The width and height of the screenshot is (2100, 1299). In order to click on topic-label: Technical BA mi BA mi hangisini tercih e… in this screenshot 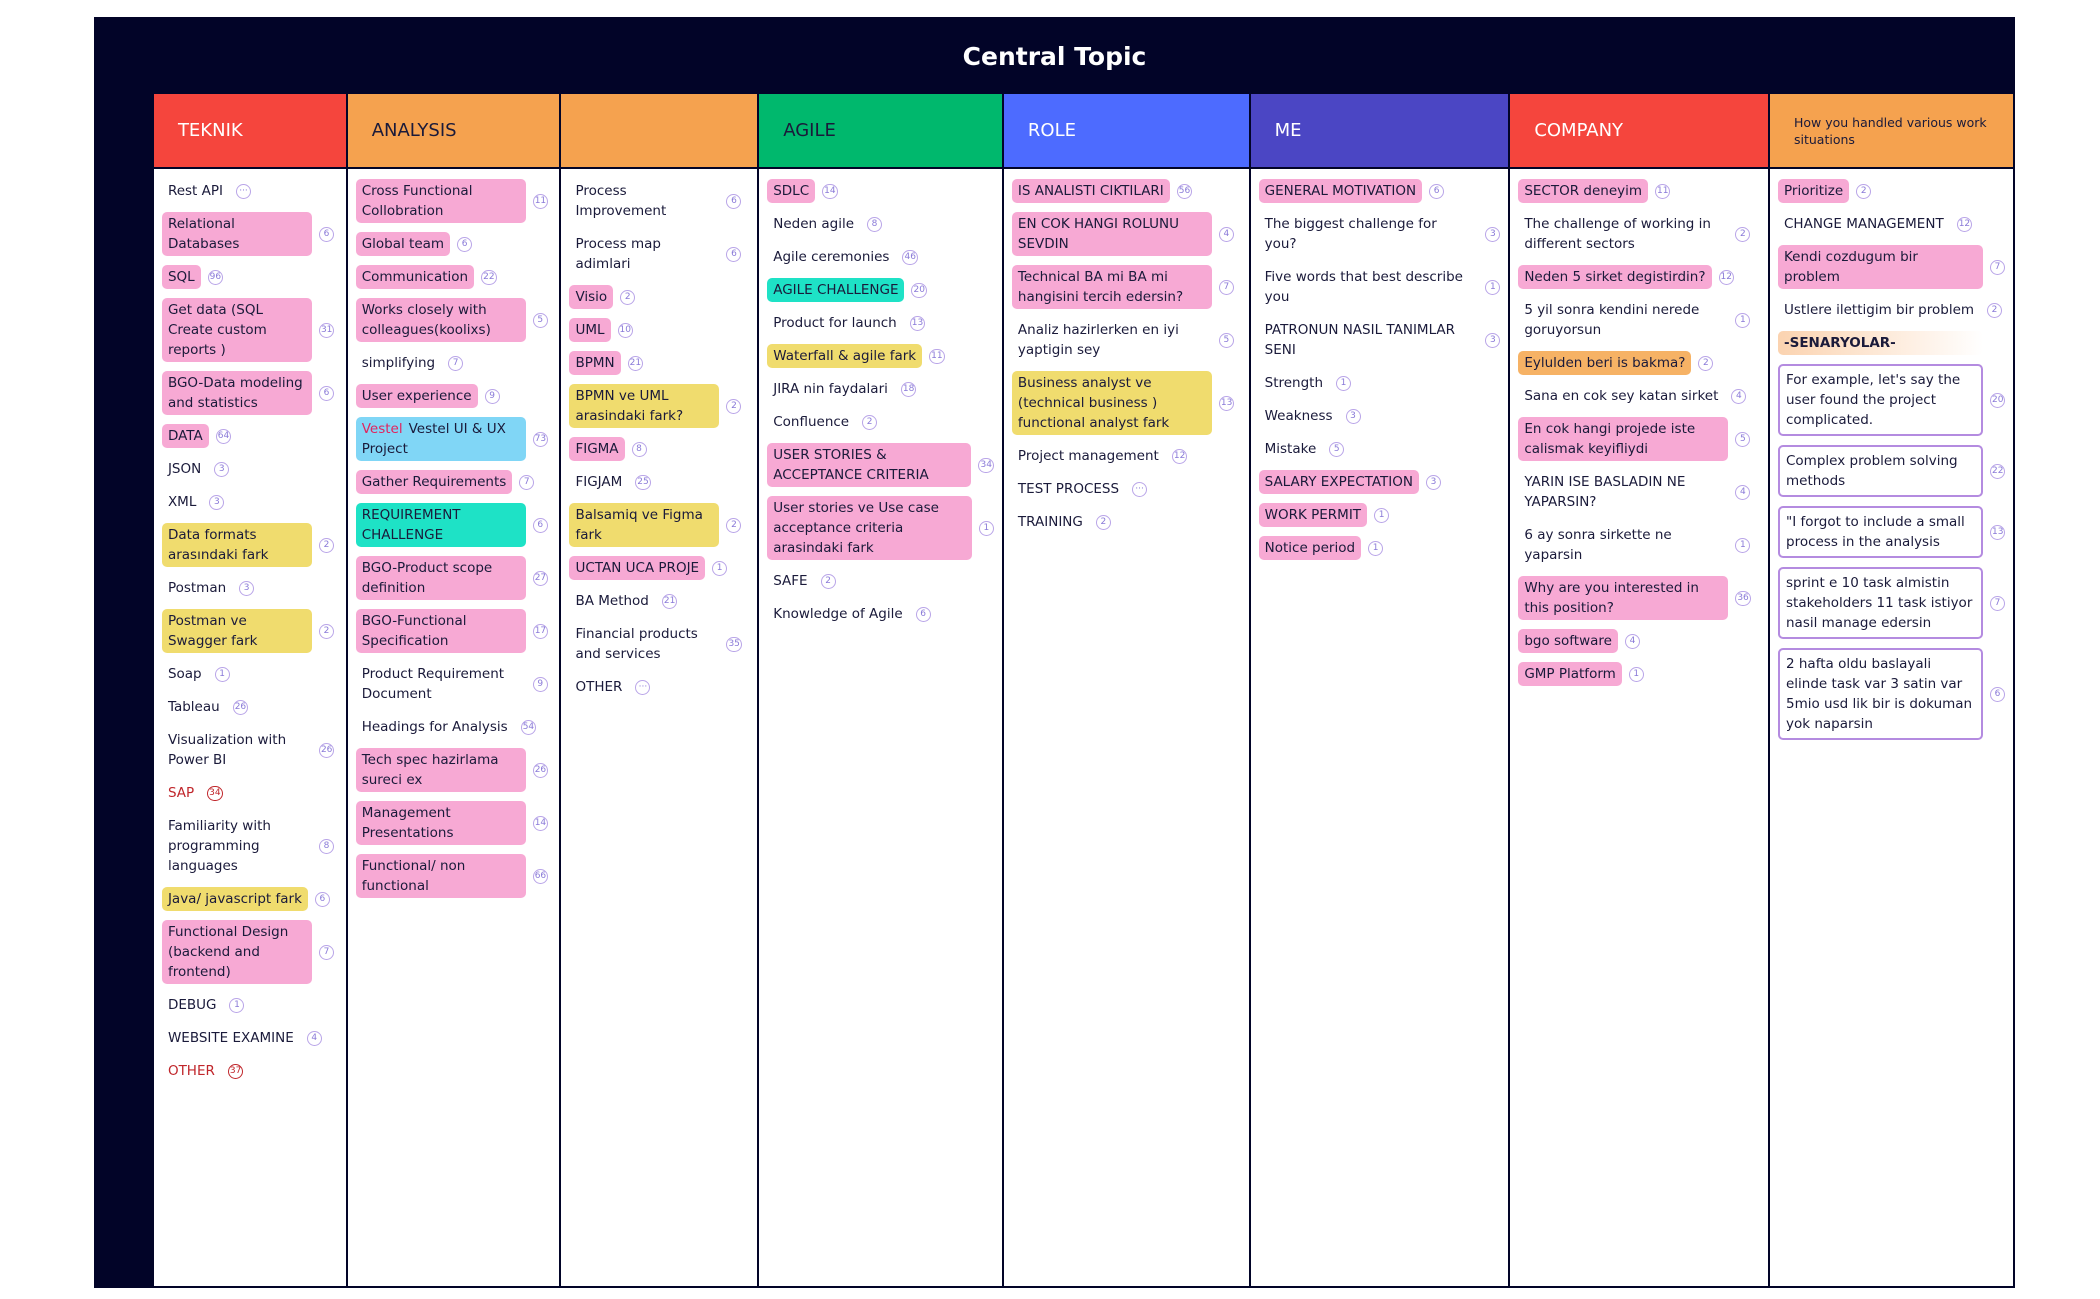, I will do `click(1111, 287)`.